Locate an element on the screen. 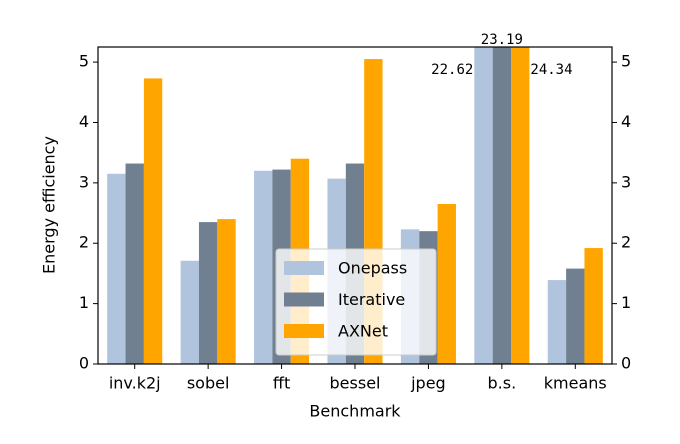 The image size is (680, 444). x-tick-label: bessel is located at coordinates (355, 383).